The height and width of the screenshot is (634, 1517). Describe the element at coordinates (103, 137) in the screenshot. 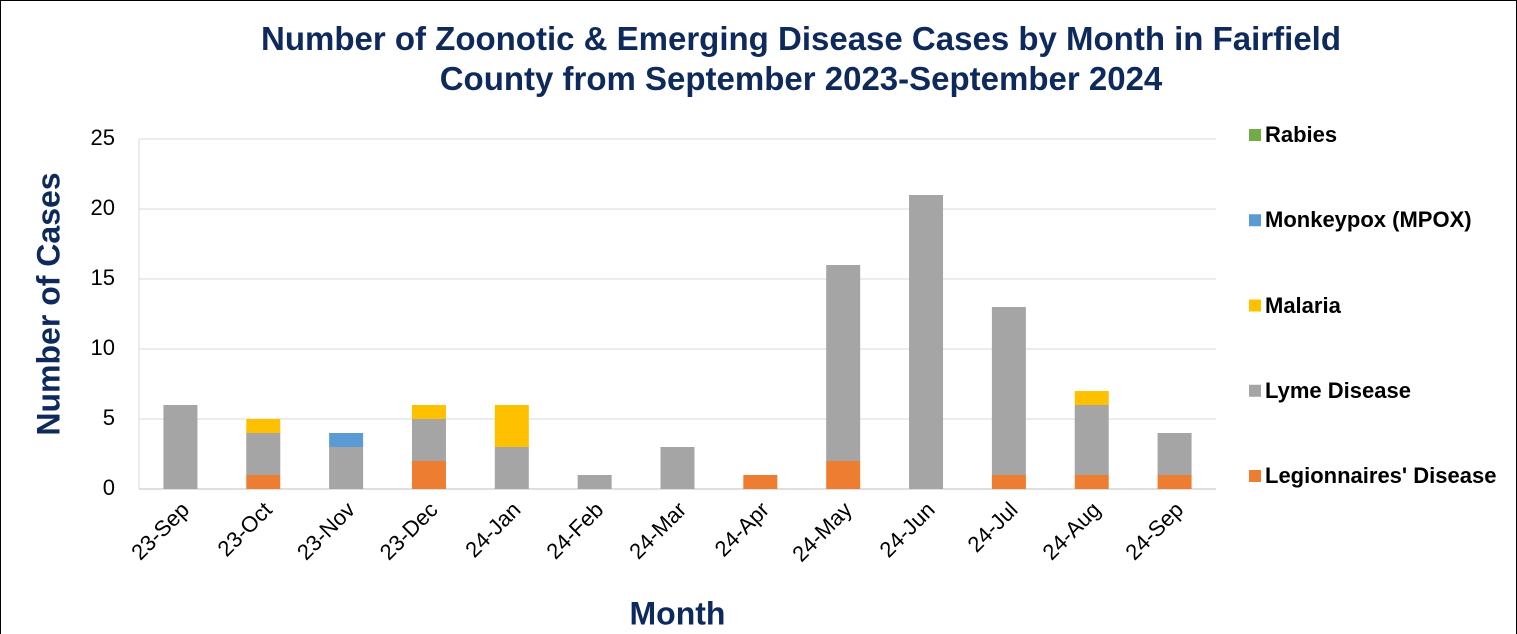

I see `y-tick-label: 25` at that location.